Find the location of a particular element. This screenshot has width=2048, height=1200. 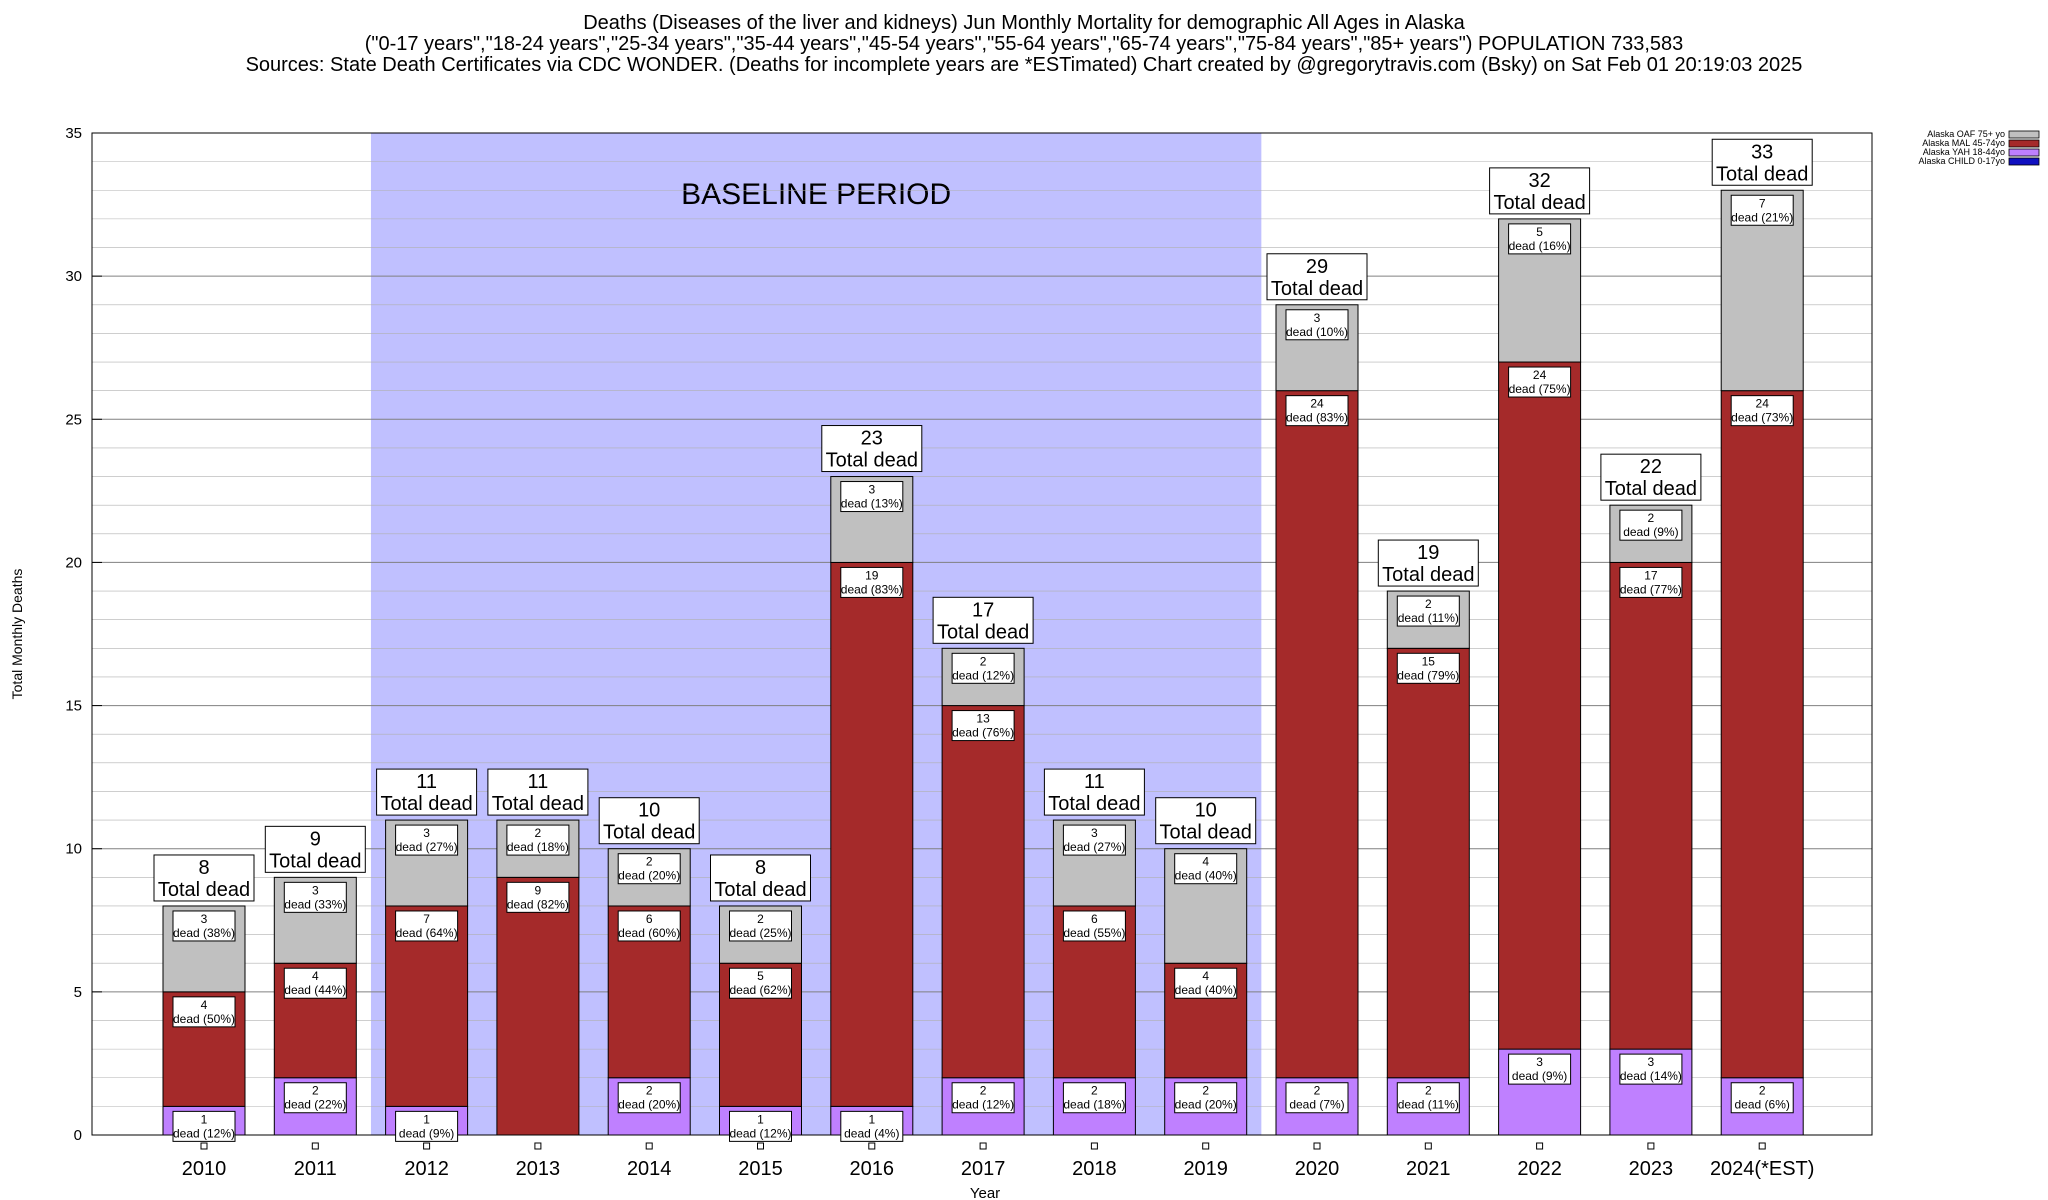

segment-percent-label: dead (76%) is located at coordinates (983, 733).